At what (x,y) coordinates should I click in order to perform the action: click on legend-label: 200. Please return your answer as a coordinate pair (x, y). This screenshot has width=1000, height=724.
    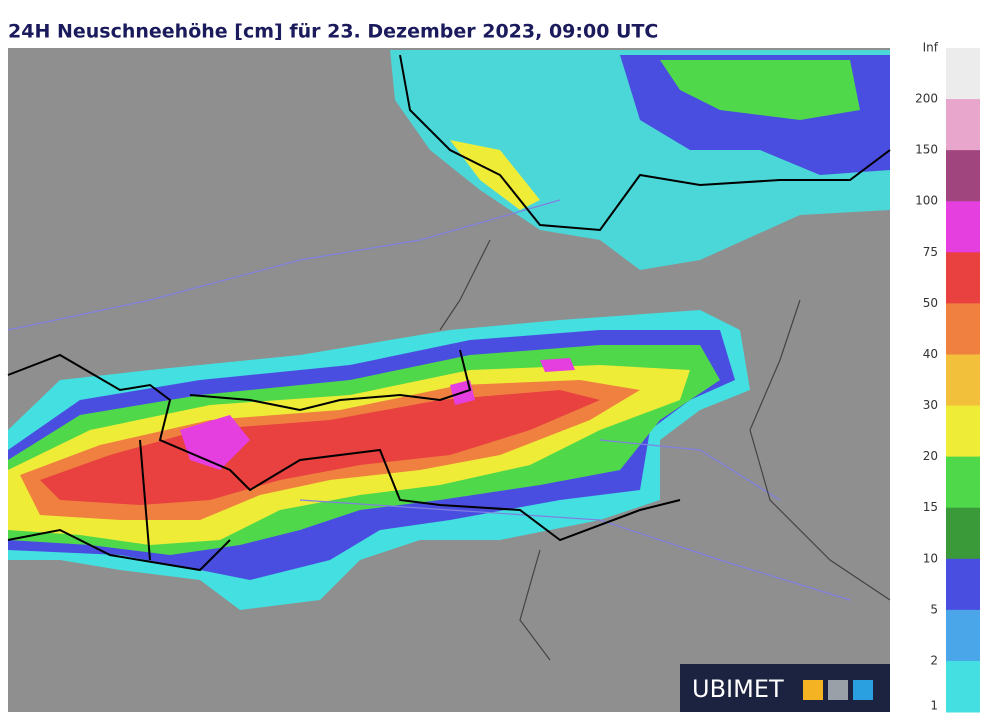
    Looking at the image, I should click on (926, 99).